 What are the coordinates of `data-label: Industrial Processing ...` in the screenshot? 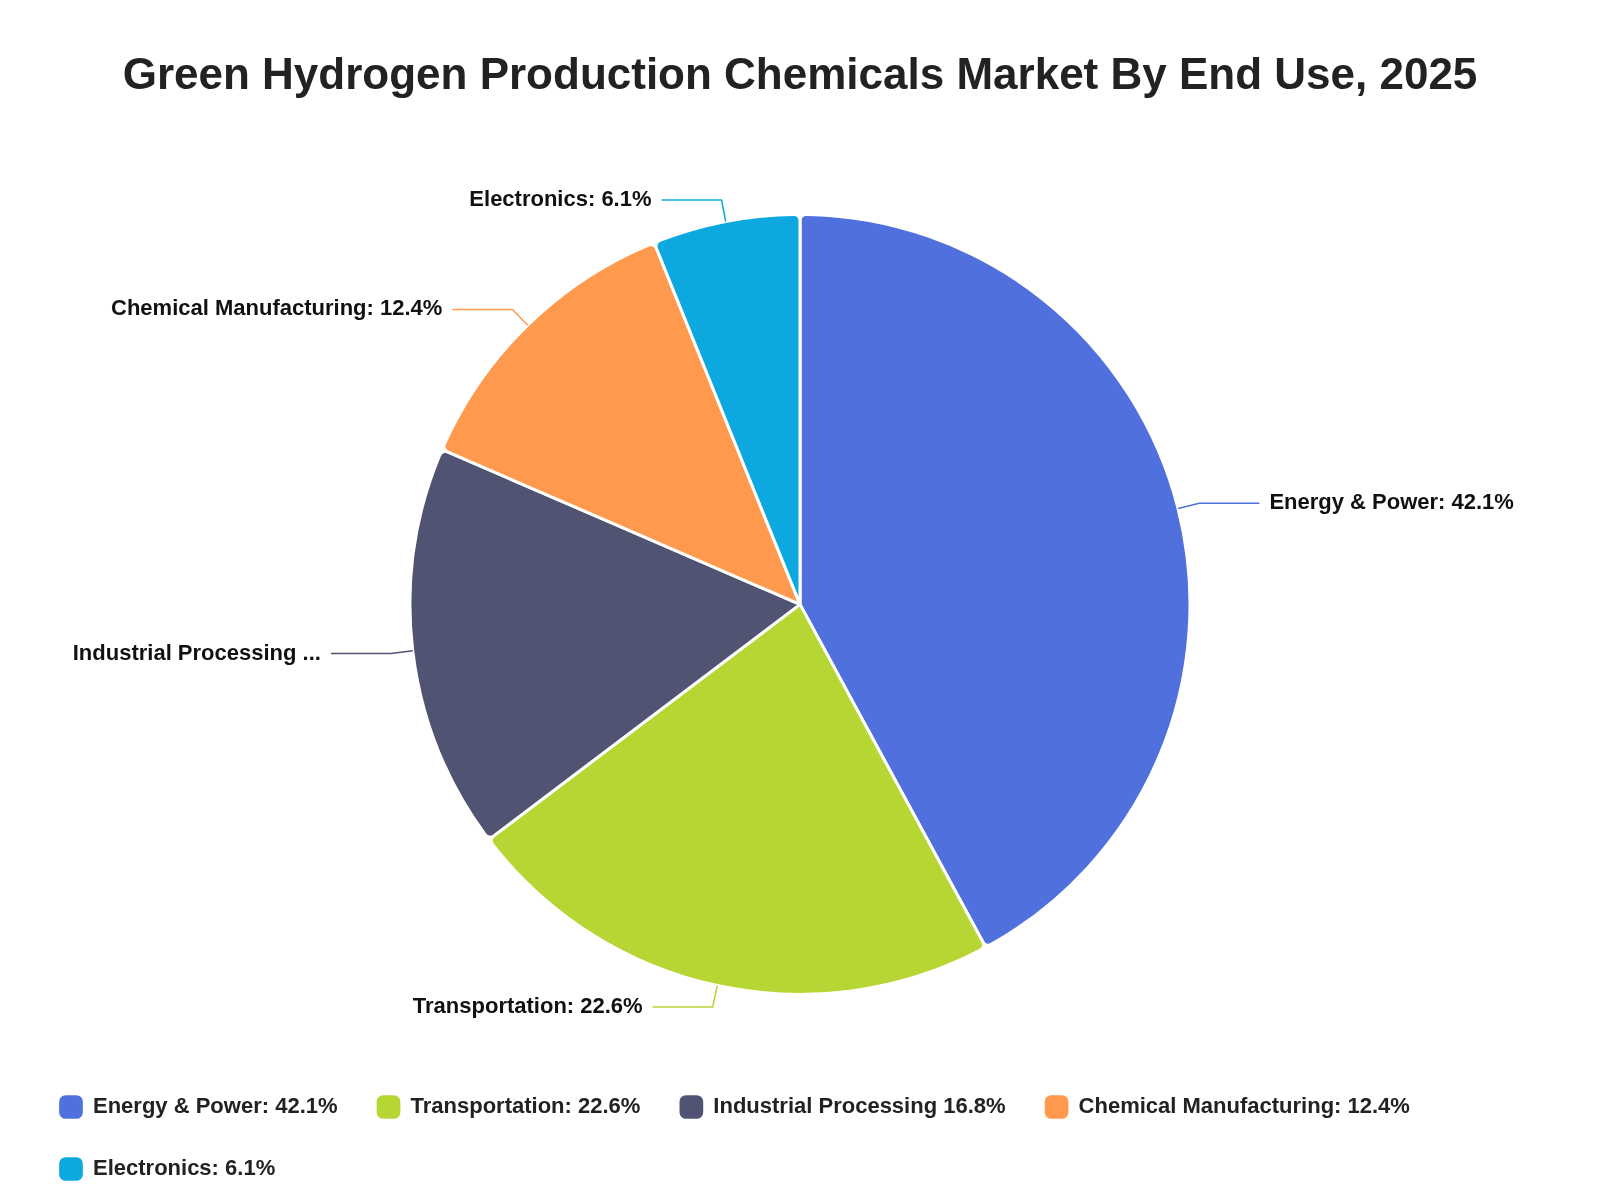 It's located at (196, 652).